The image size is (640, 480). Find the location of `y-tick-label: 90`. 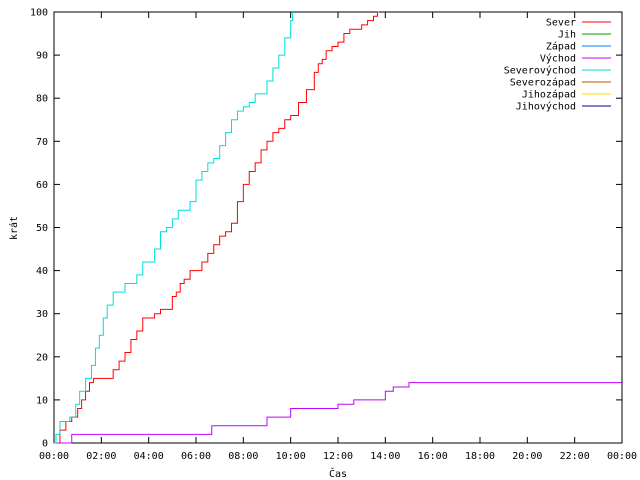

y-tick-label: 90 is located at coordinates (42, 56).